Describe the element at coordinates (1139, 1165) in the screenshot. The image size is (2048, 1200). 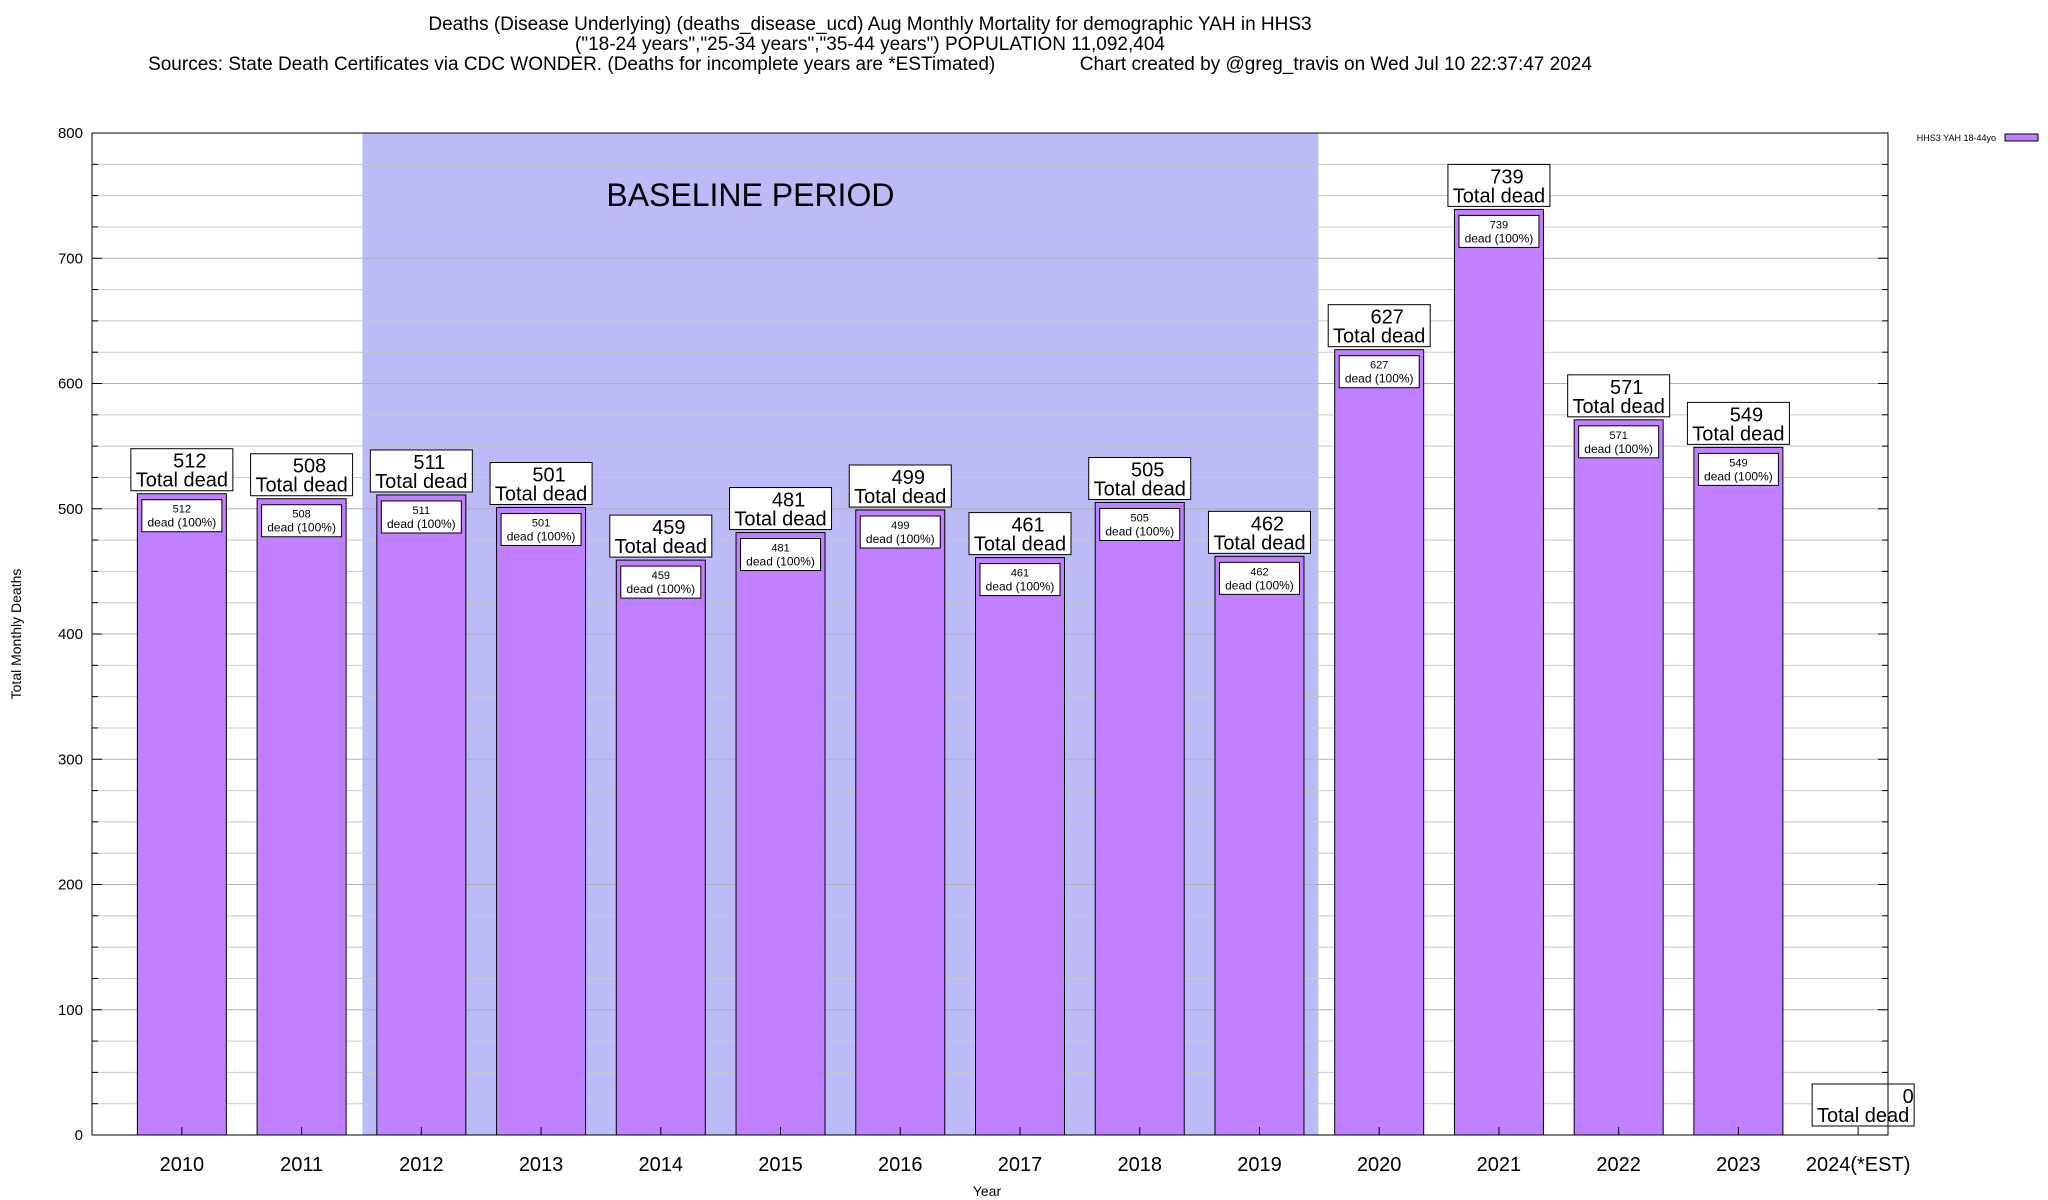
I see `x-tick-label: 2018` at that location.